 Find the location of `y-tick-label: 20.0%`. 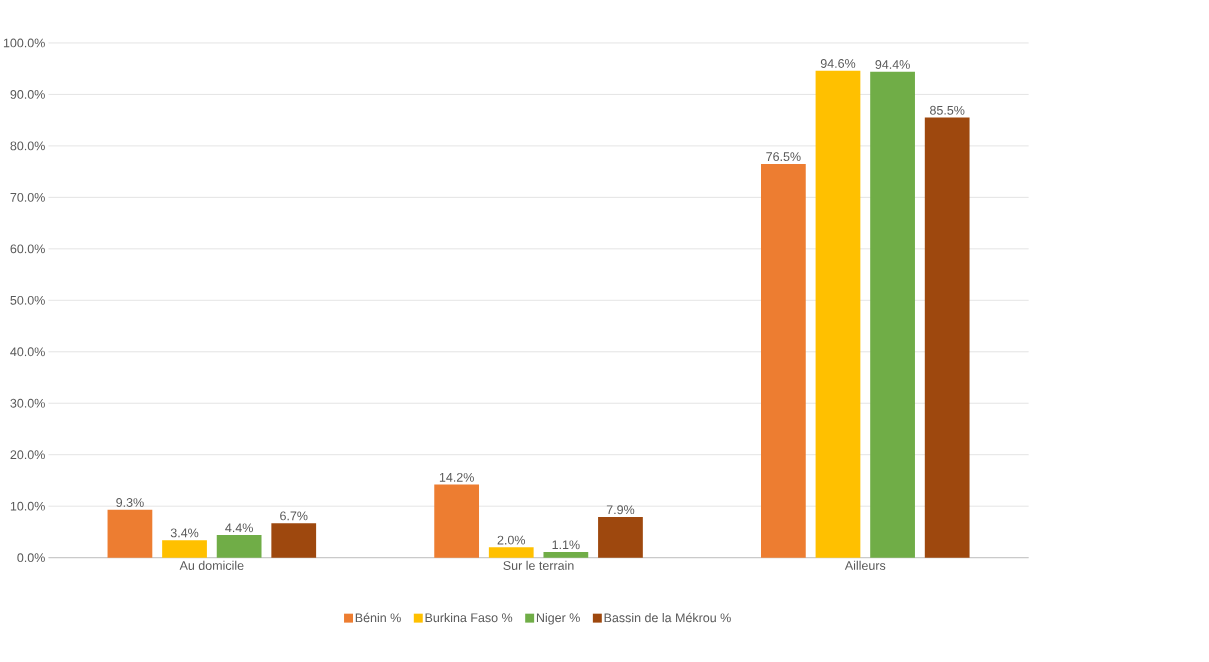

y-tick-label: 20.0% is located at coordinates (27, 454).